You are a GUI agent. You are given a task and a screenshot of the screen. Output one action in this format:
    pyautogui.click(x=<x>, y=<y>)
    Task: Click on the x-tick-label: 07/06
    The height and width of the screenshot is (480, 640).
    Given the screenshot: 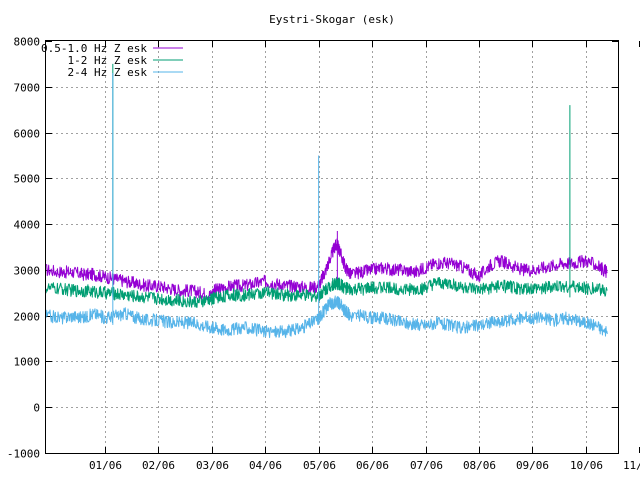 What is the action you would take?
    pyautogui.click(x=426, y=465)
    